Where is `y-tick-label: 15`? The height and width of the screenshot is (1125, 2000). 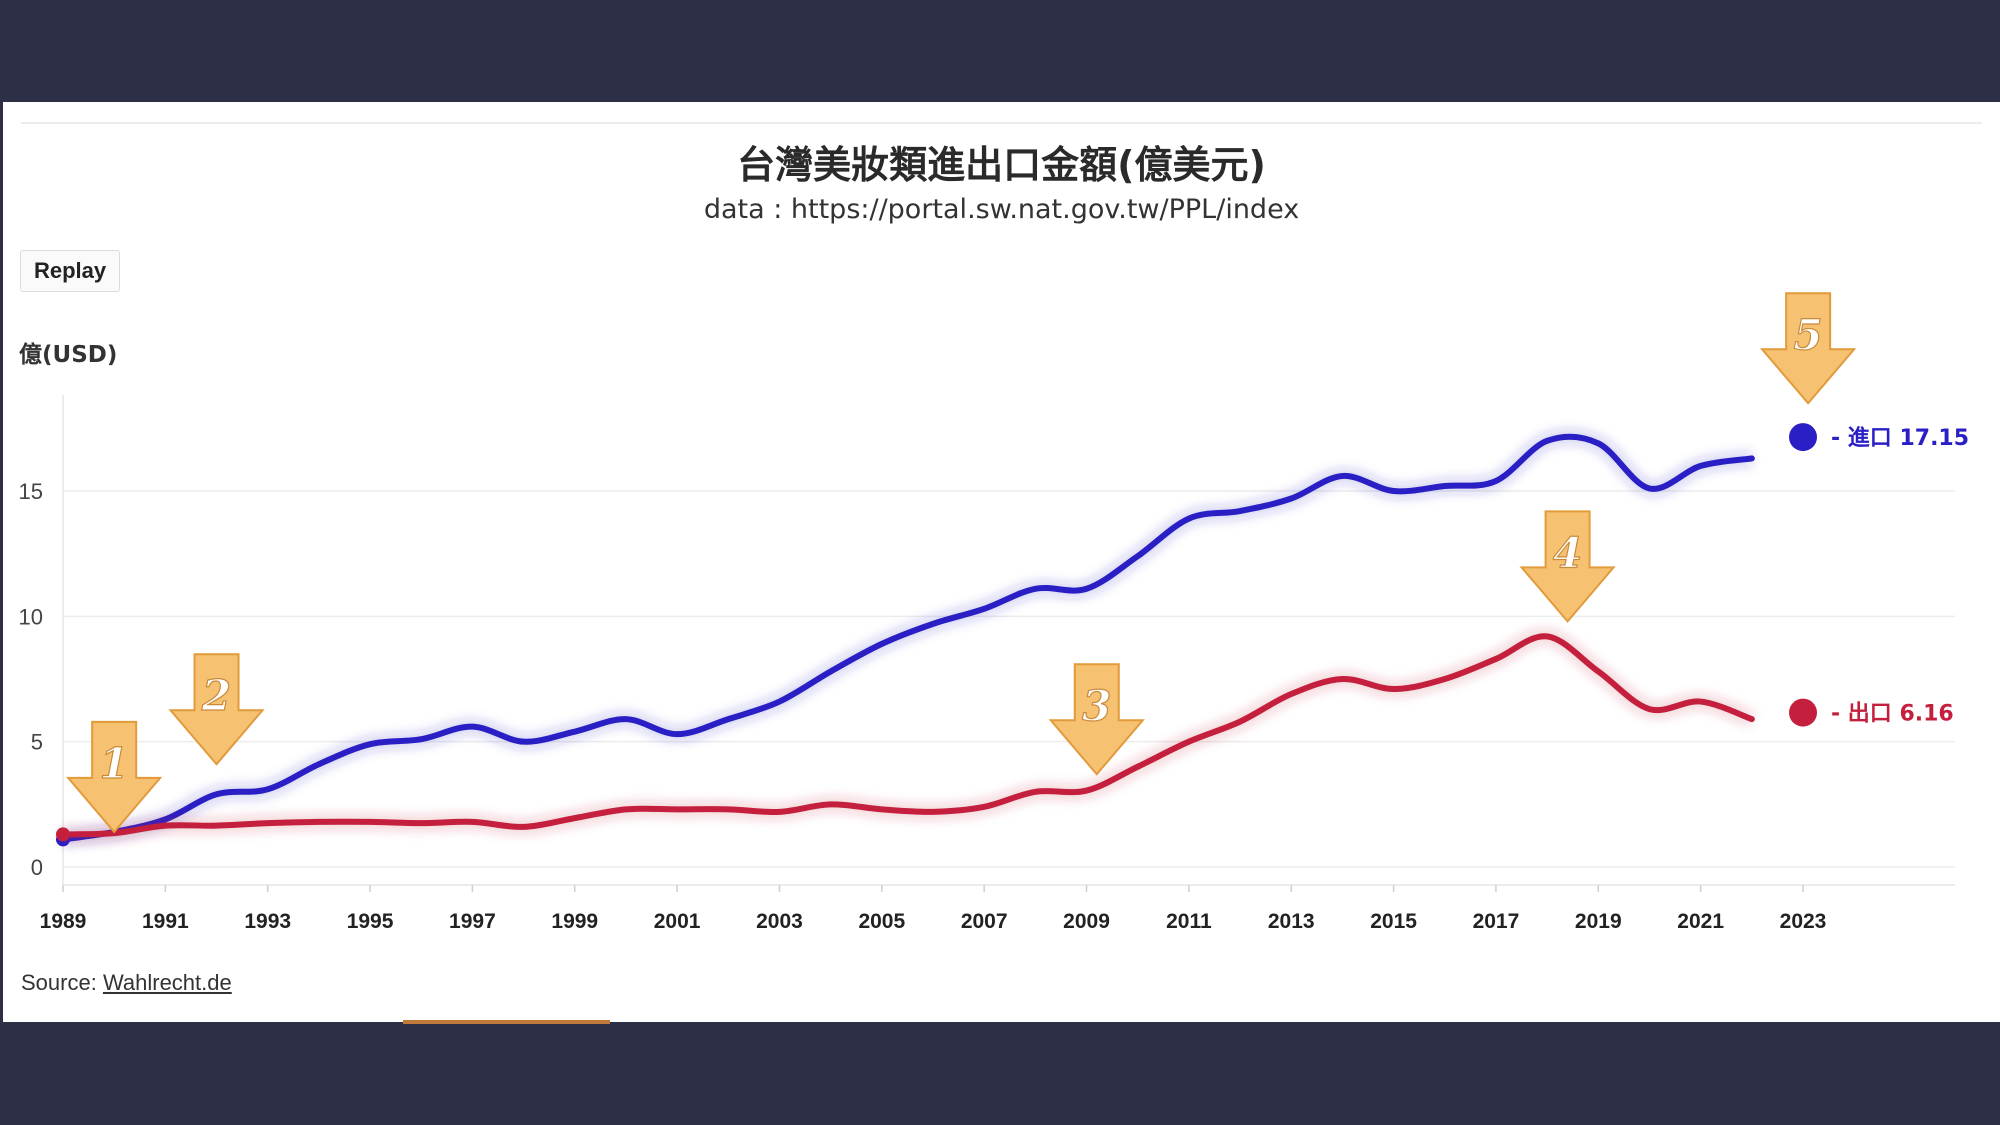
y-tick-label: 15 is located at coordinates (31, 491).